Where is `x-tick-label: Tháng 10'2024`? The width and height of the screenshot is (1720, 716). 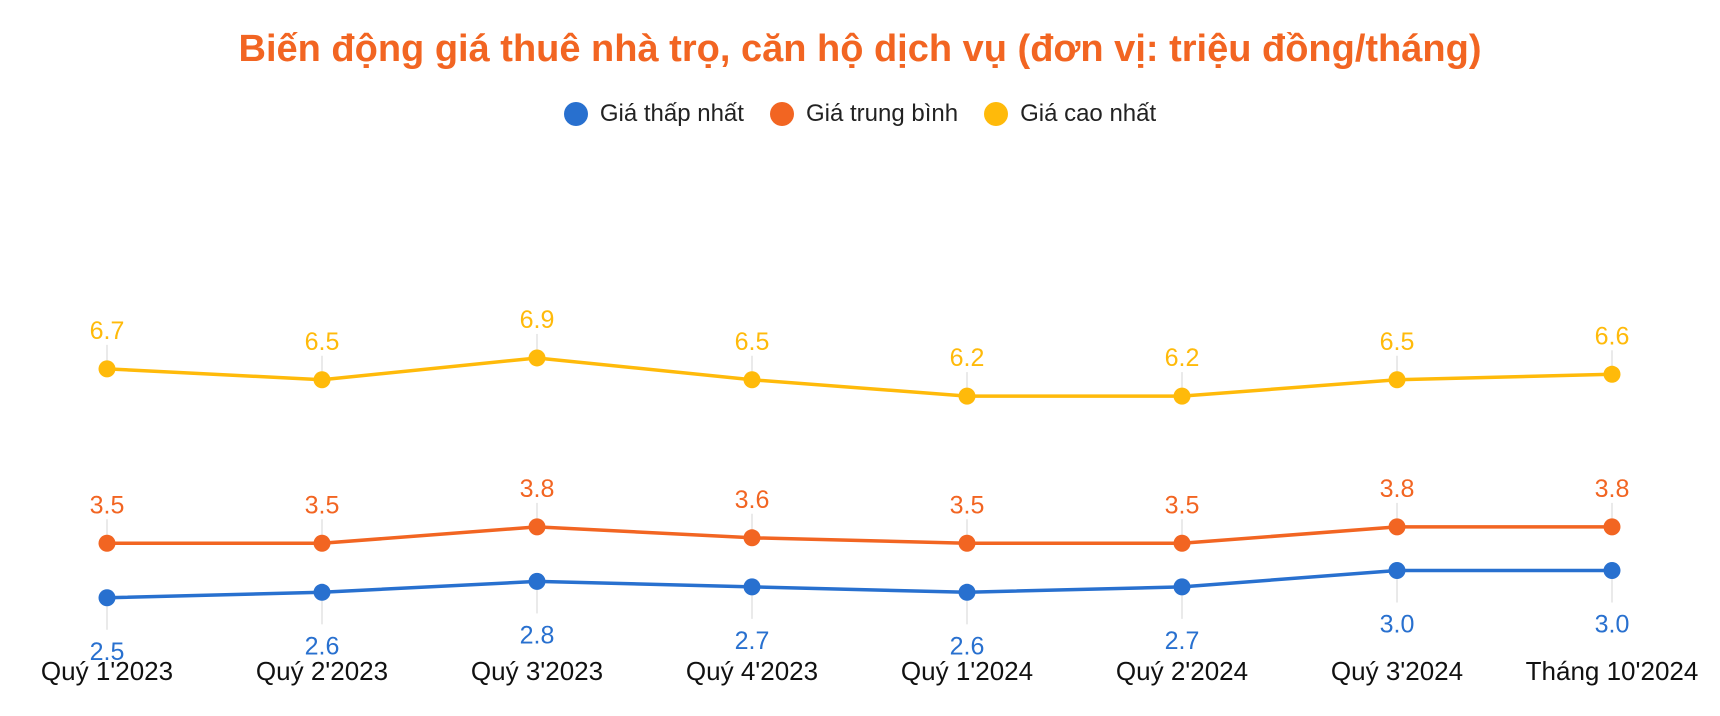 x-tick-label: Tháng 10'2024 is located at coordinates (1612, 671).